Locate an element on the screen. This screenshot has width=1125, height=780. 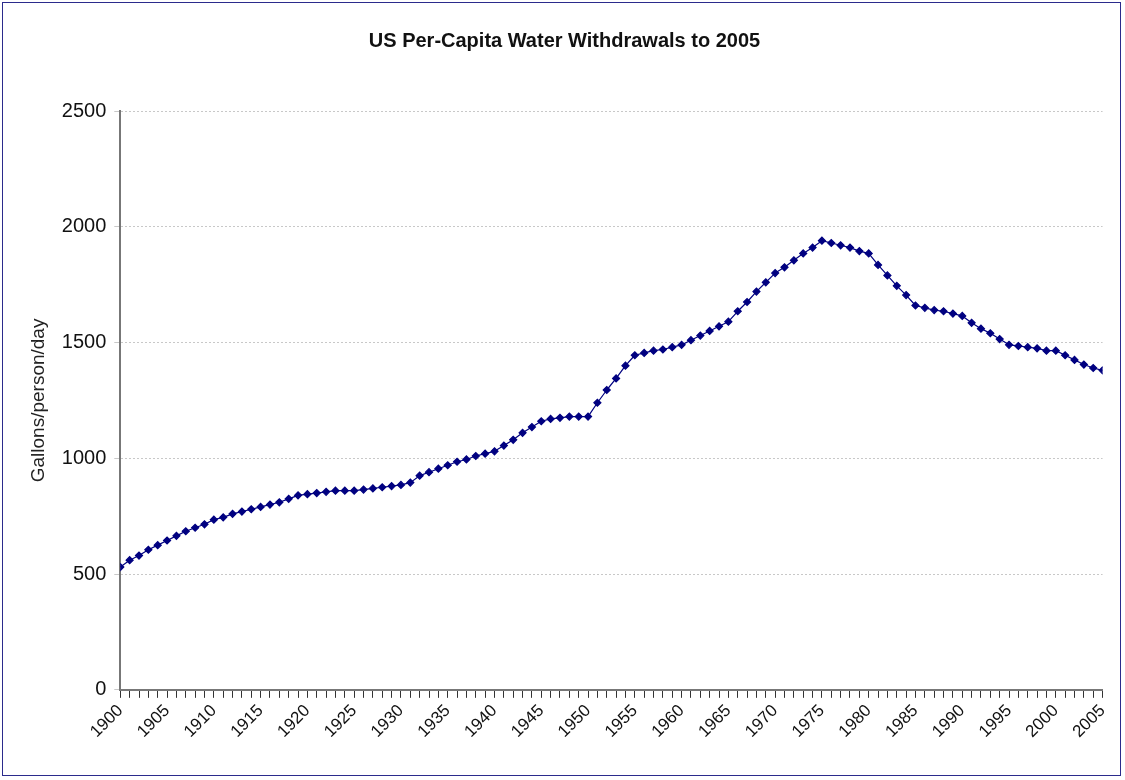
chart-title: US Per-Capita Water Withdrawals to 2005 is located at coordinates (564, 39).